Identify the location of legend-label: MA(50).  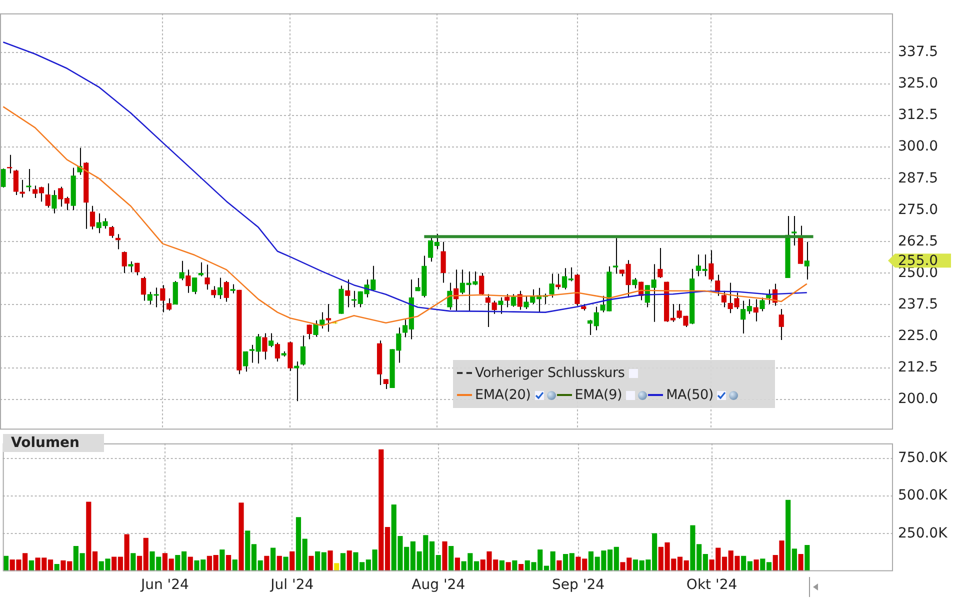
(690, 395).